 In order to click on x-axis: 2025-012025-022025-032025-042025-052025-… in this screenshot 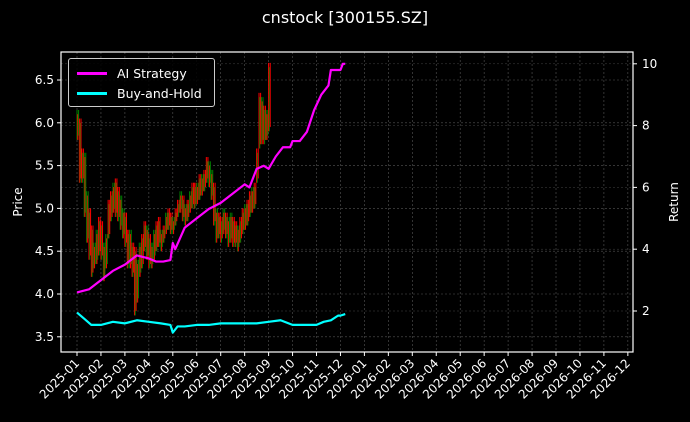, I will do `click(335, 377)`.